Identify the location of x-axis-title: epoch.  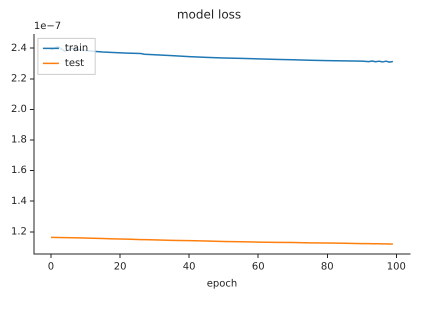
(222, 284).